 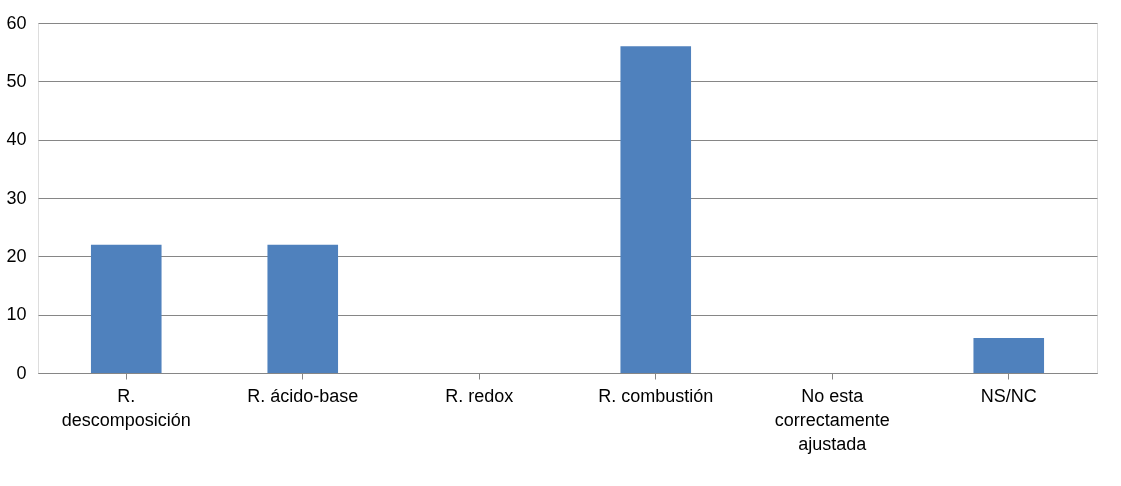 I want to click on x-tick-label: No esta correctamente ajustada, so click(x=832, y=419).